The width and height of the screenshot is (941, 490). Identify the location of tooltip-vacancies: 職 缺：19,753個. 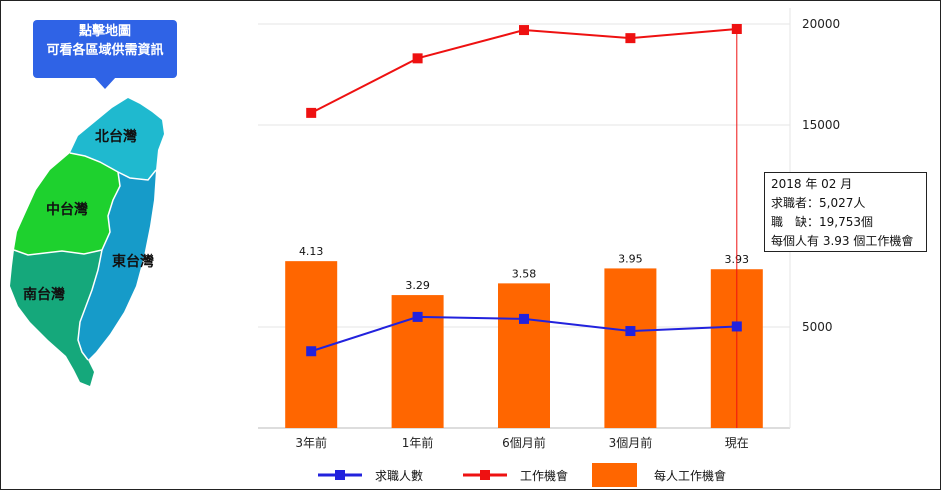
(822, 222).